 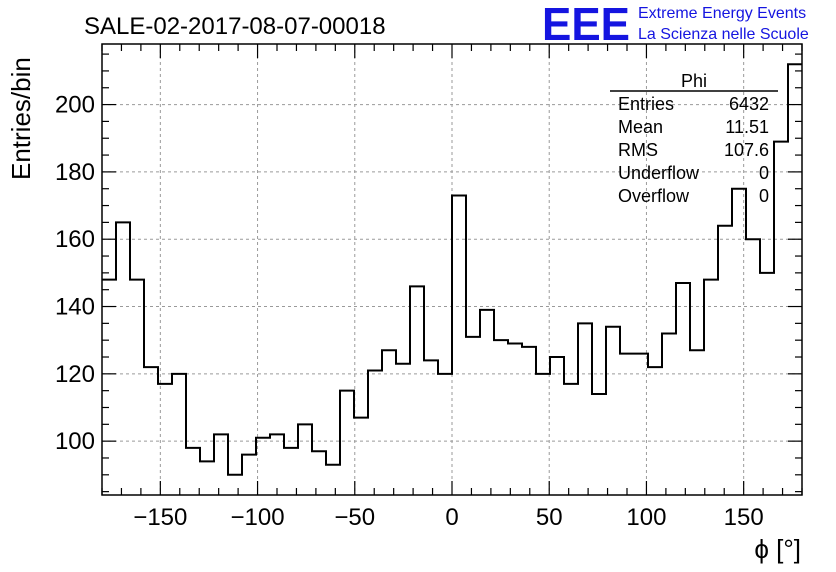 What do you see at coordinates (75, 172) in the screenshot?
I see `y-tick-label: 180` at bounding box center [75, 172].